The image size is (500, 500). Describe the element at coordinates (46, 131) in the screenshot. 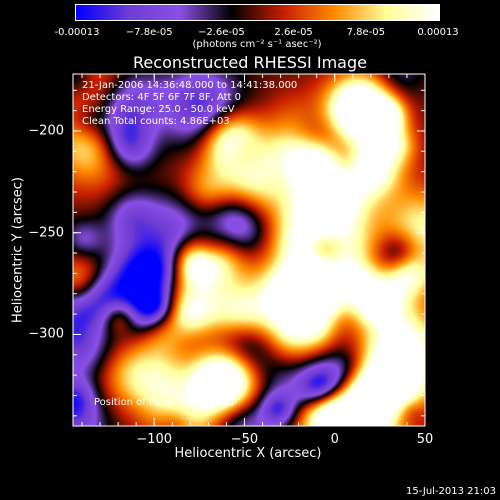

I see `y-tick-label: −200` at that location.